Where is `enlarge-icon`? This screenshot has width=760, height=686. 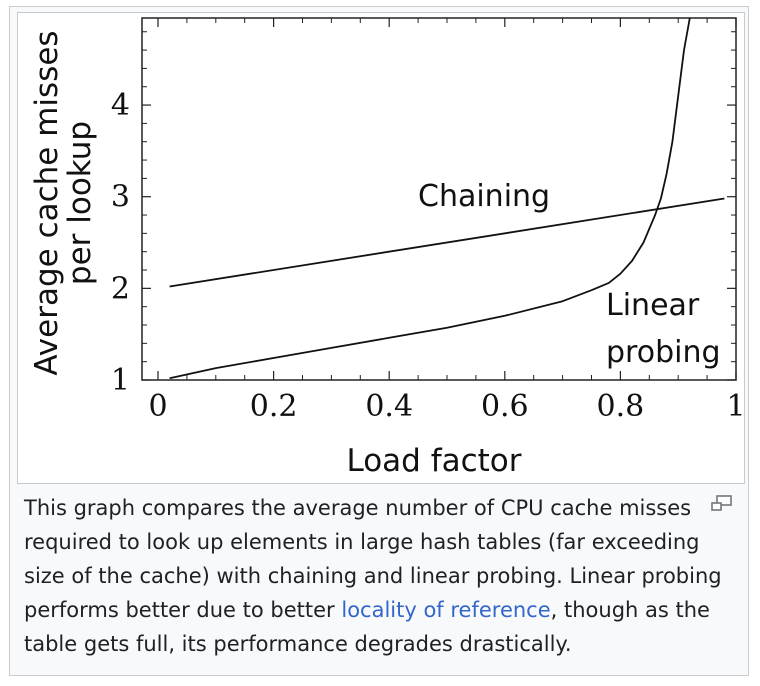
enlarge-icon is located at coordinates (722, 504).